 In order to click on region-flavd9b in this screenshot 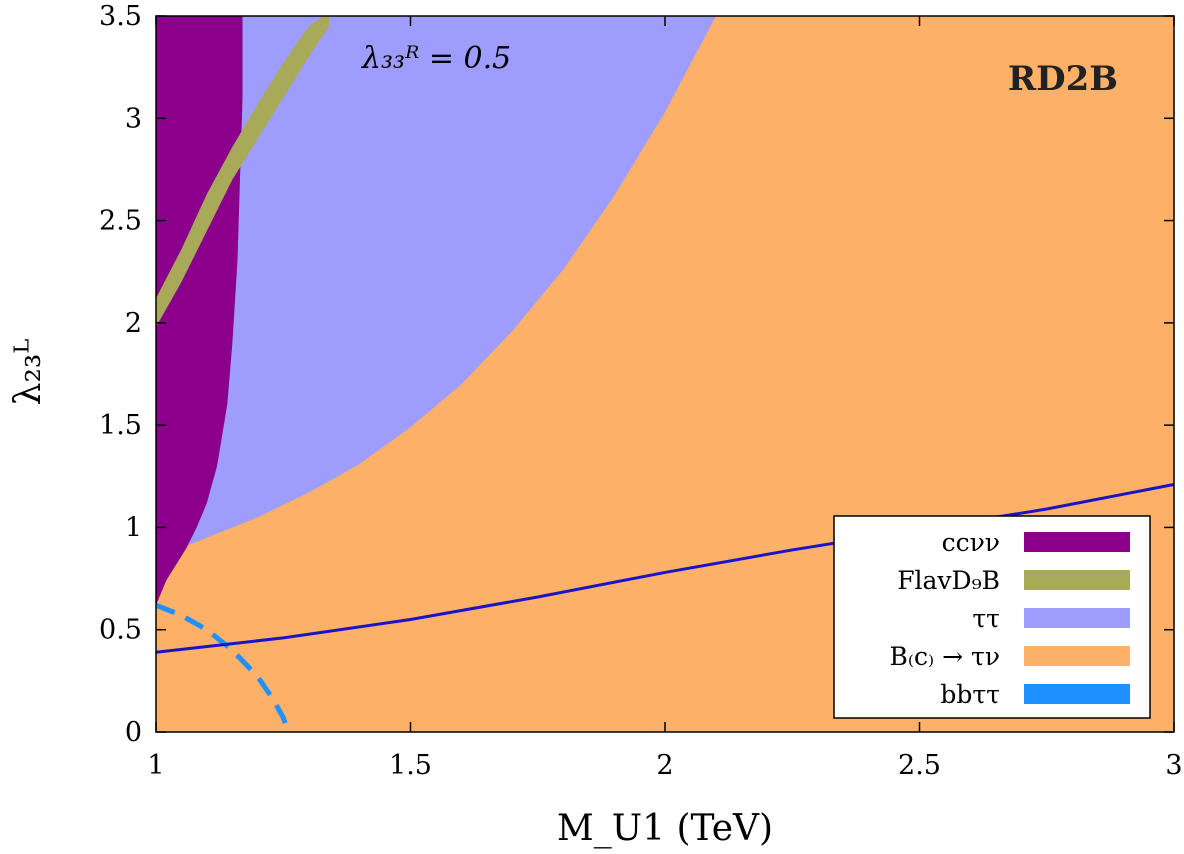, I will do `click(243, 171)`.